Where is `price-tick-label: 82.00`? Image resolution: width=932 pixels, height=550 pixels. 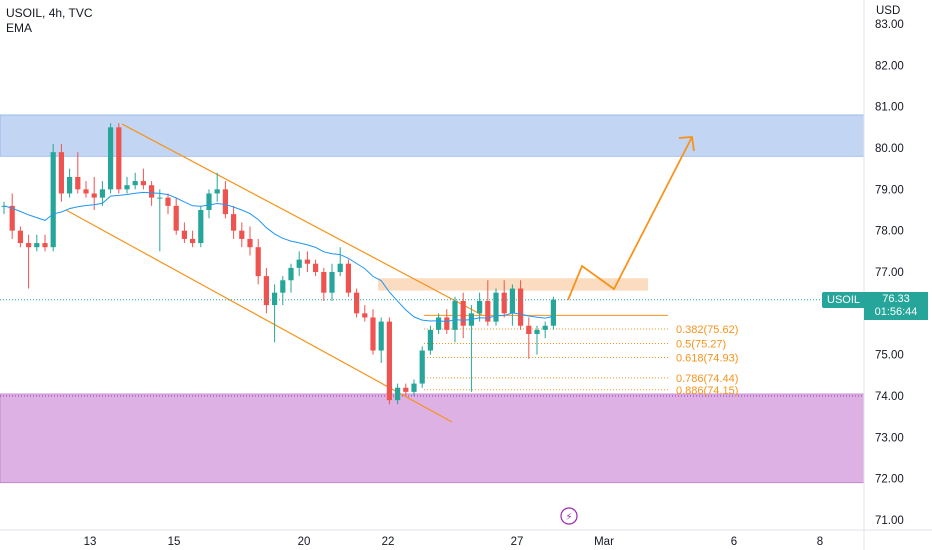
price-tick-label: 82.00 is located at coordinates (889, 66).